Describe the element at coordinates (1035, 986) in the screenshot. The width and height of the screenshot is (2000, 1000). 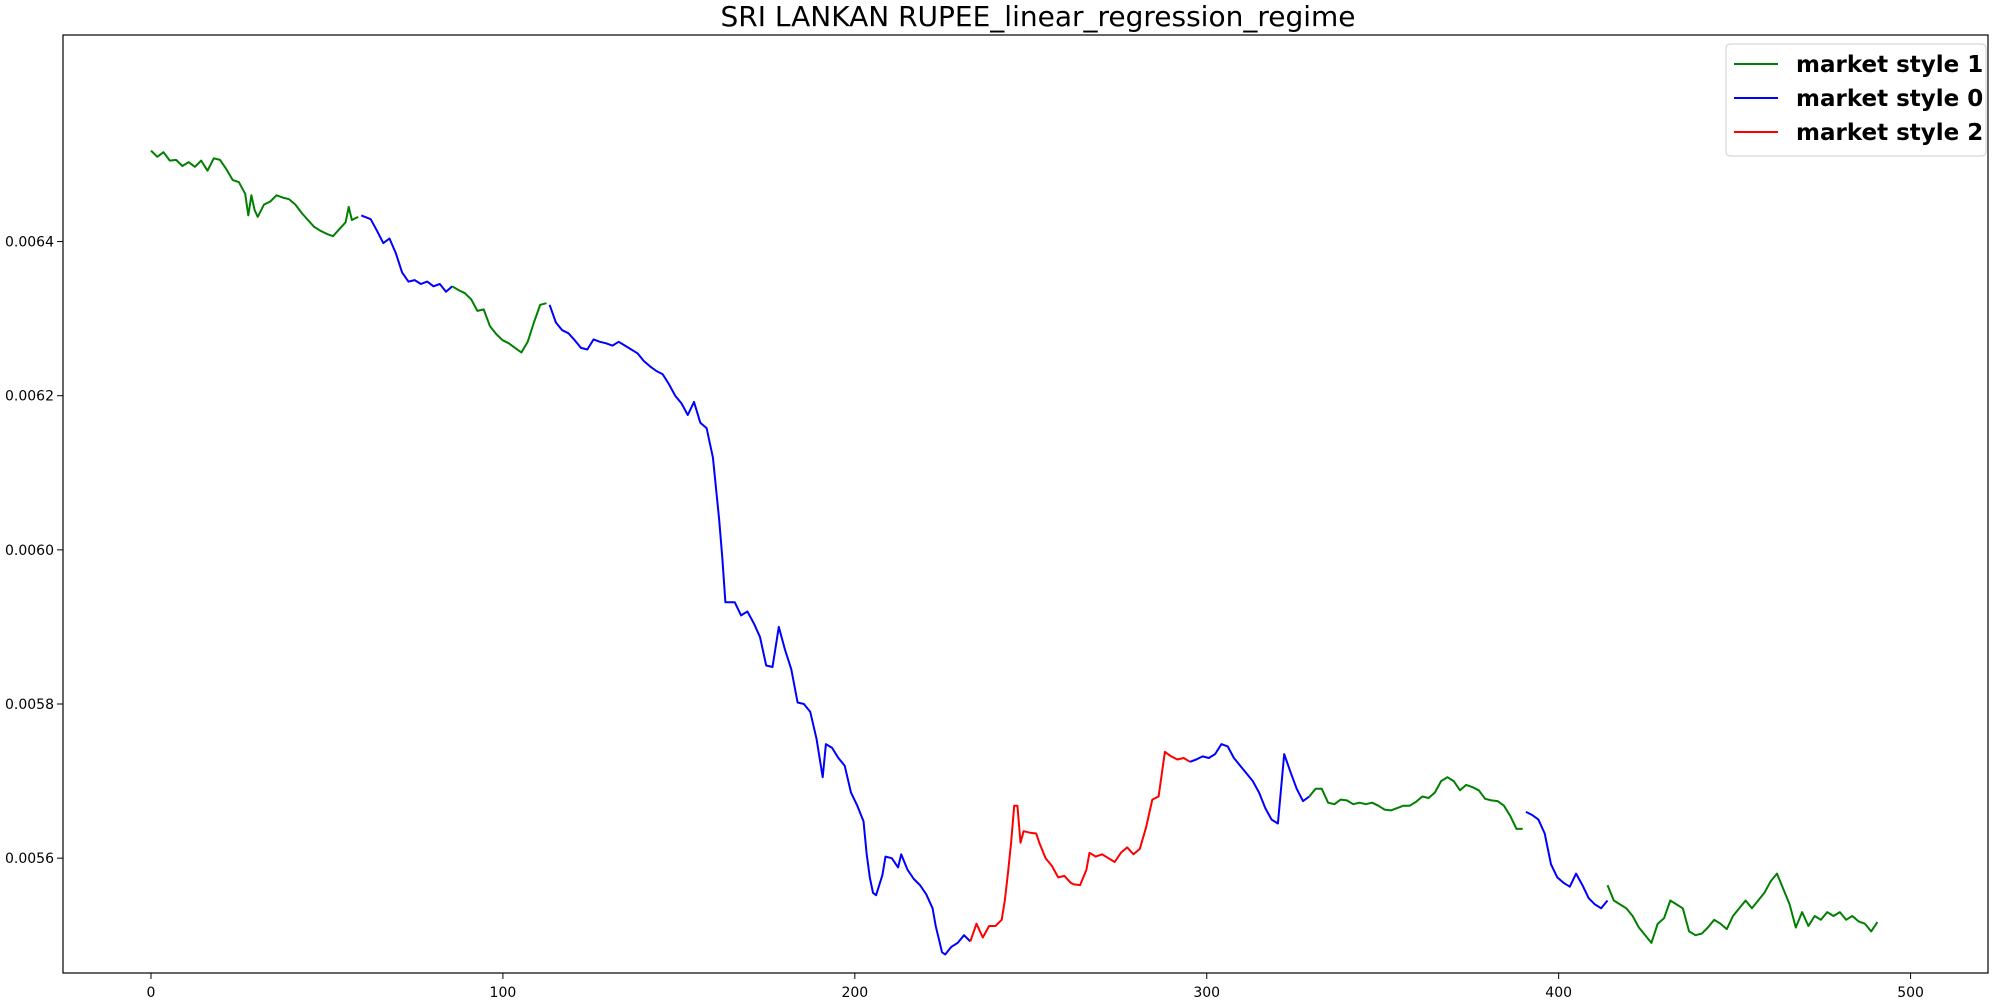
I see `x-axis: 0 100 200 300 400 500` at that location.